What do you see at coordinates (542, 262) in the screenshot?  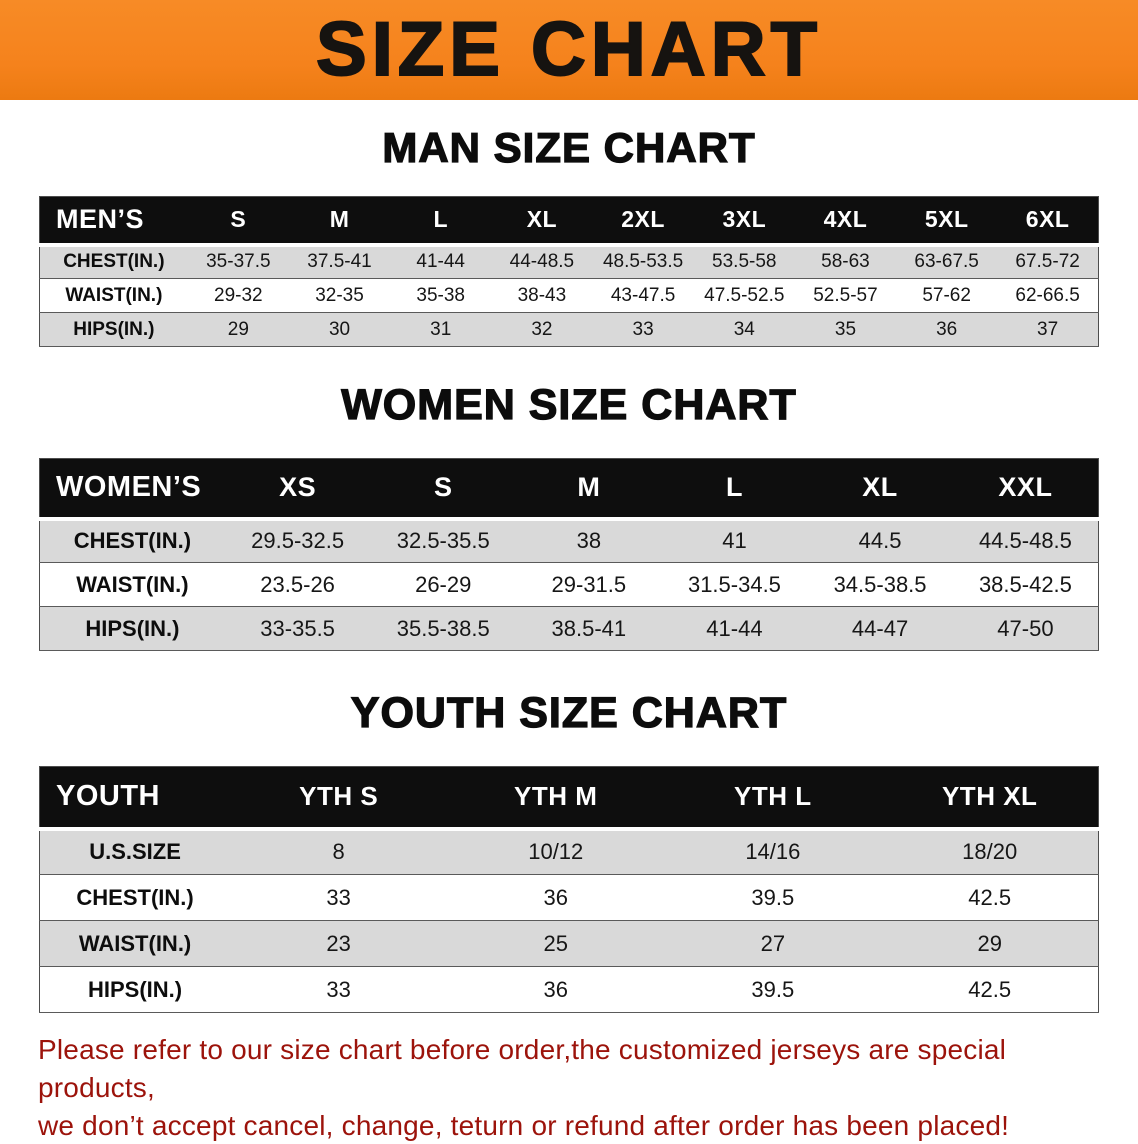 I see `size-value-cell: 44-48.5` at bounding box center [542, 262].